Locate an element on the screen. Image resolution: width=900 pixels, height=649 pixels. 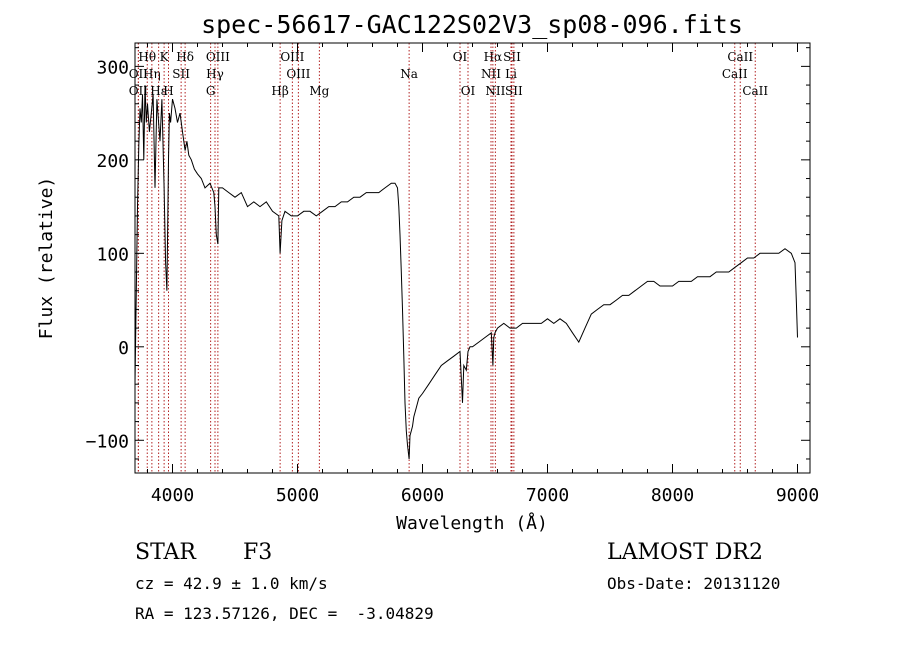
x-tick-label: 4000 is located at coordinates (172, 495).